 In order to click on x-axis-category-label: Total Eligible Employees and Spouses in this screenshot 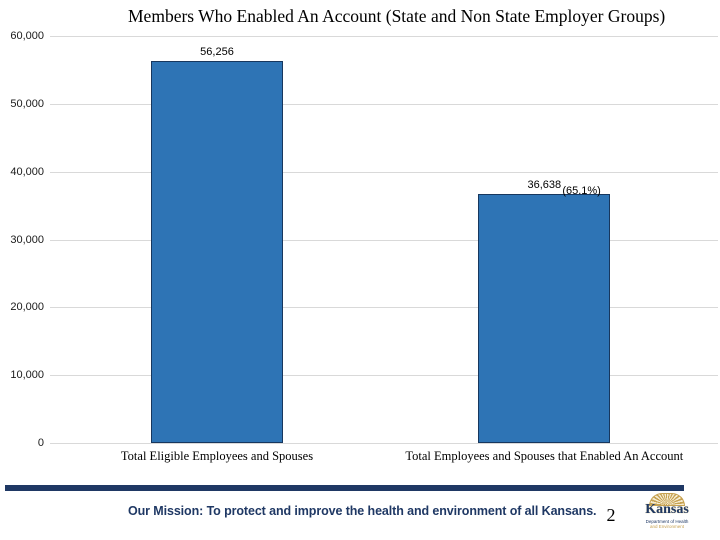, I will do `click(217, 456)`.